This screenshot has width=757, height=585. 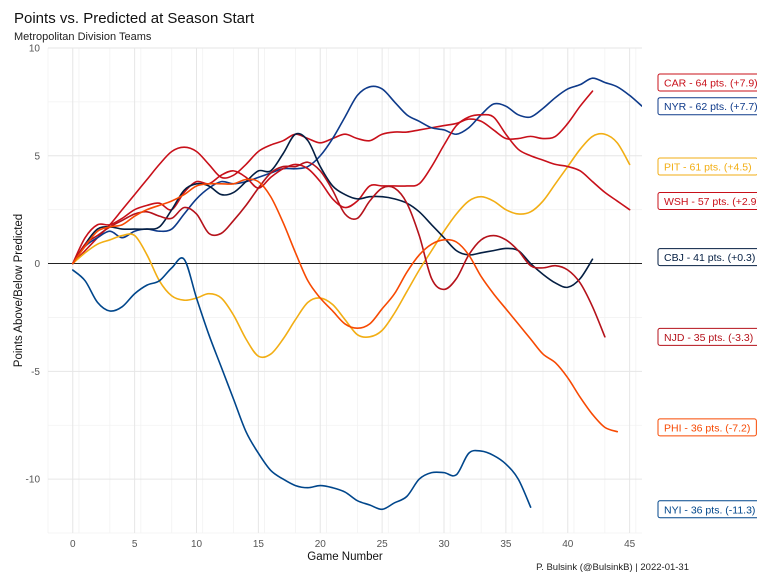 I want to click on x-tick-label: 0, so click(x=73, y=544).